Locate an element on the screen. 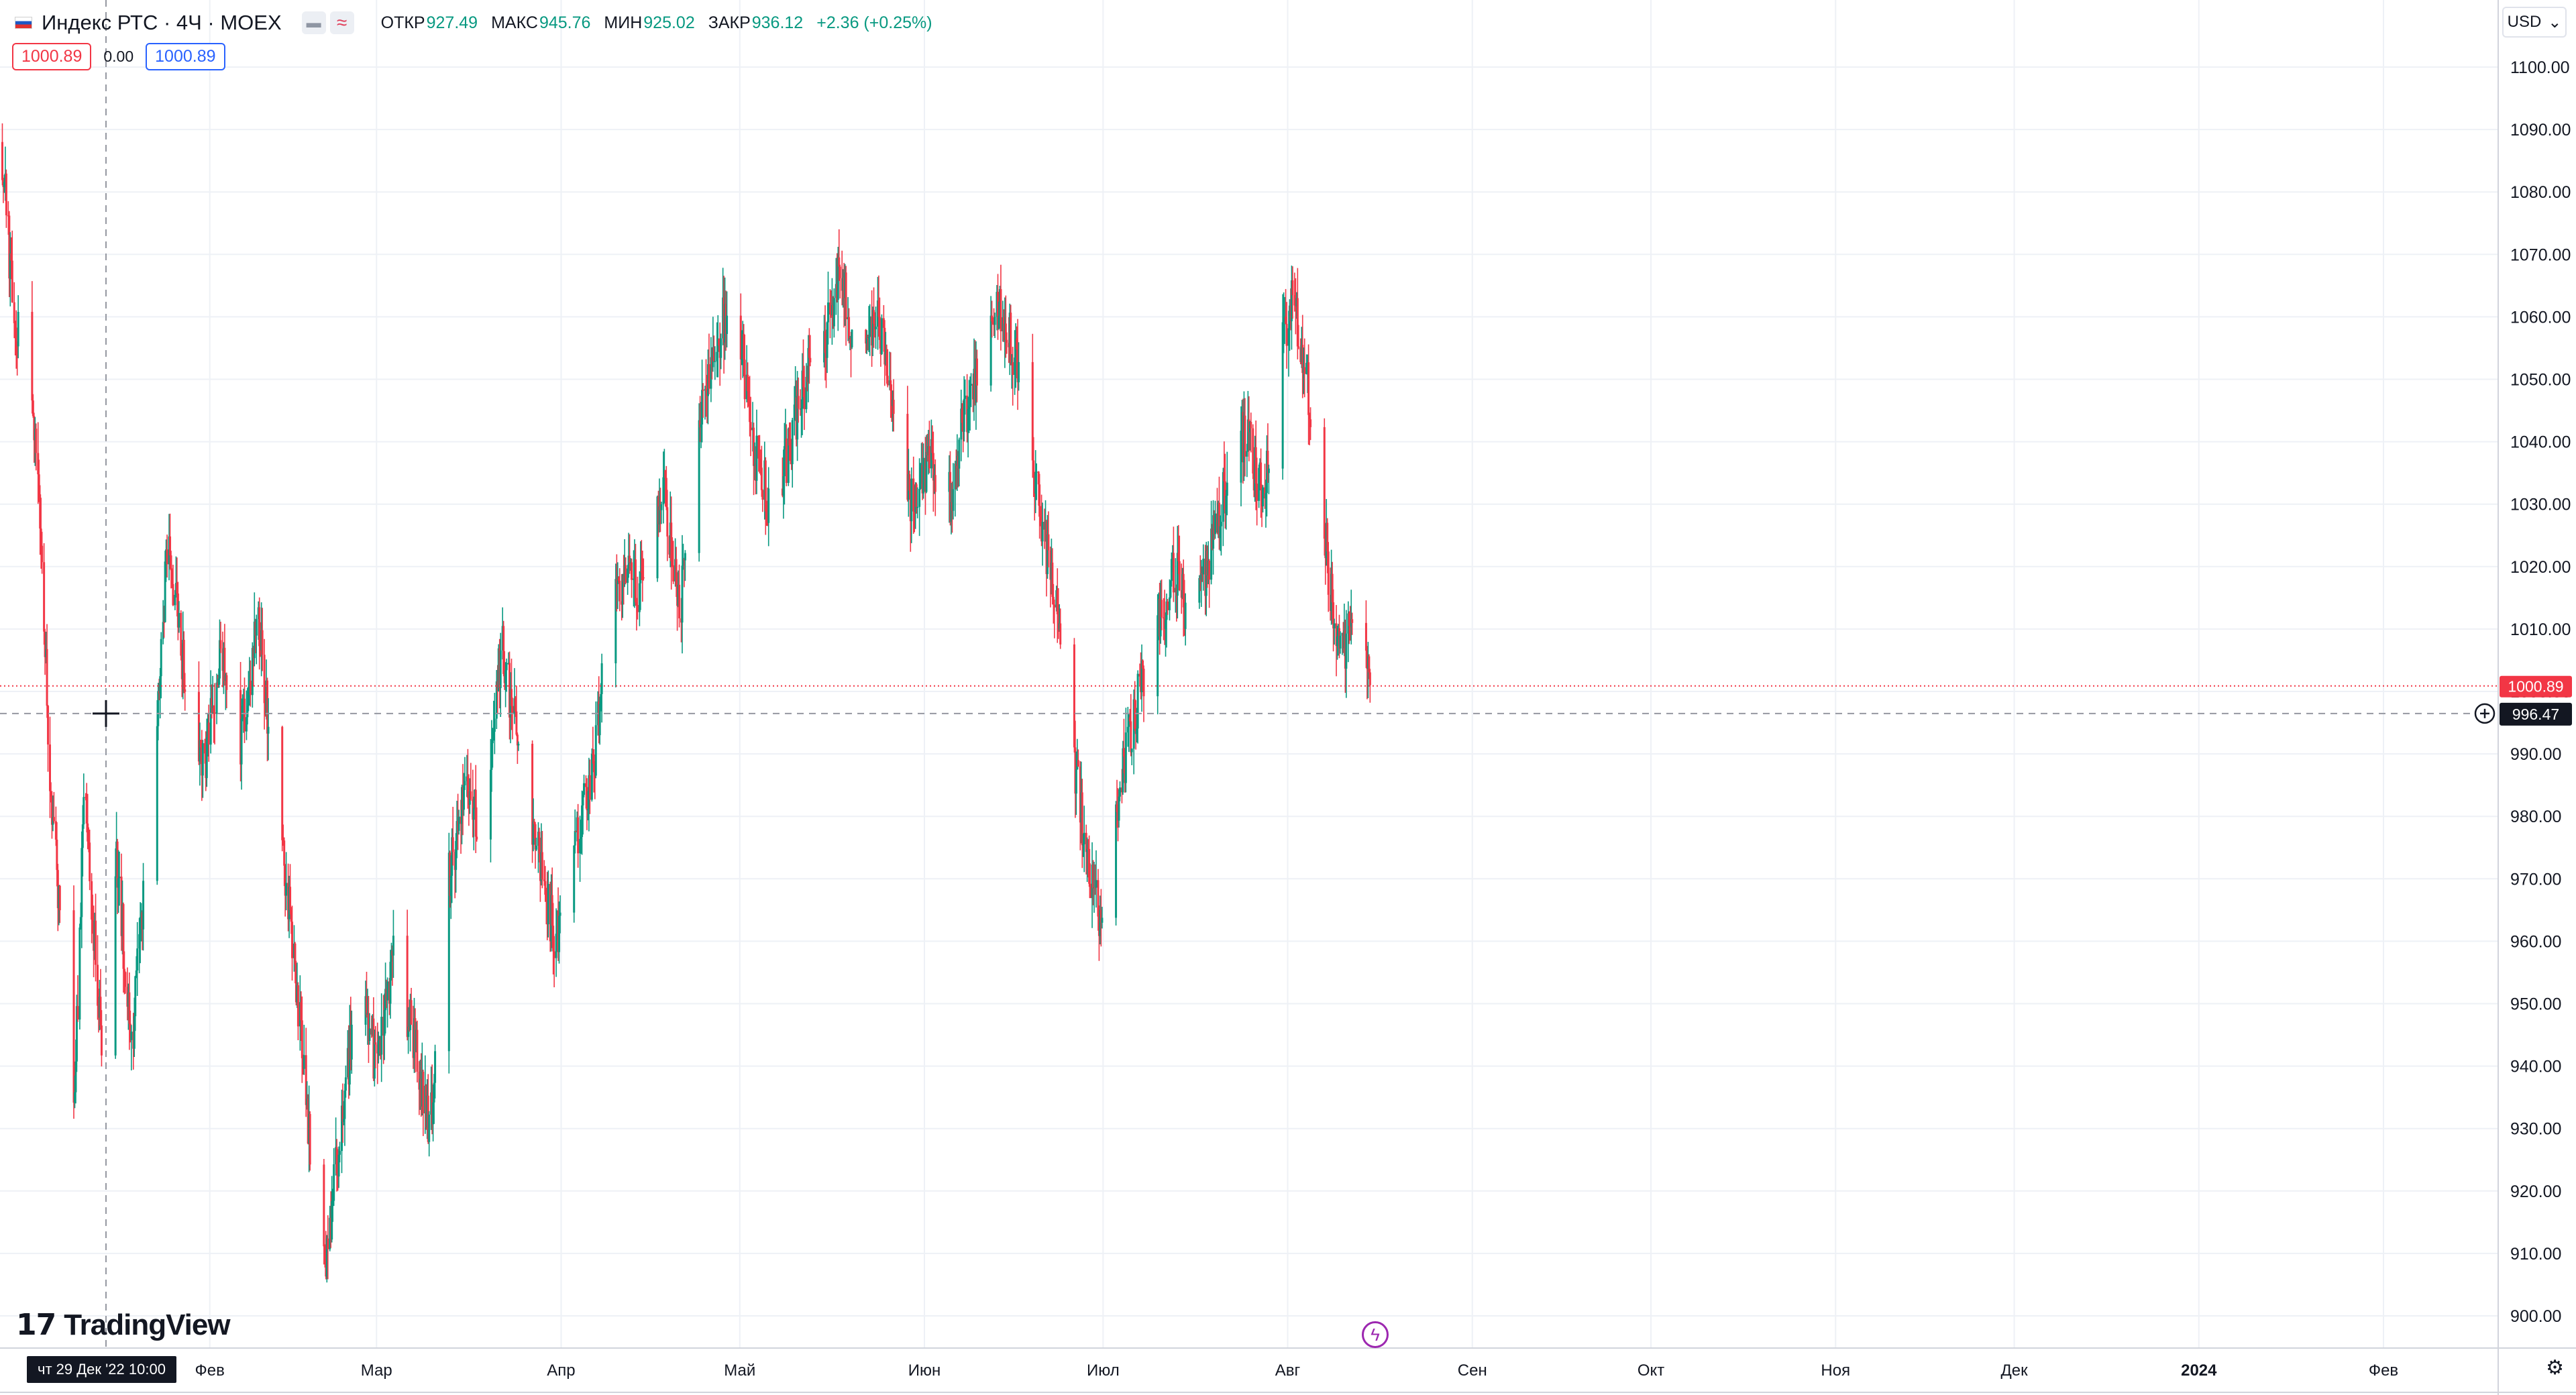 Image resolution: width=2576 pixels, height=1395 pixels. buy-button: 1000.89 is located at coordinates (185, 56).